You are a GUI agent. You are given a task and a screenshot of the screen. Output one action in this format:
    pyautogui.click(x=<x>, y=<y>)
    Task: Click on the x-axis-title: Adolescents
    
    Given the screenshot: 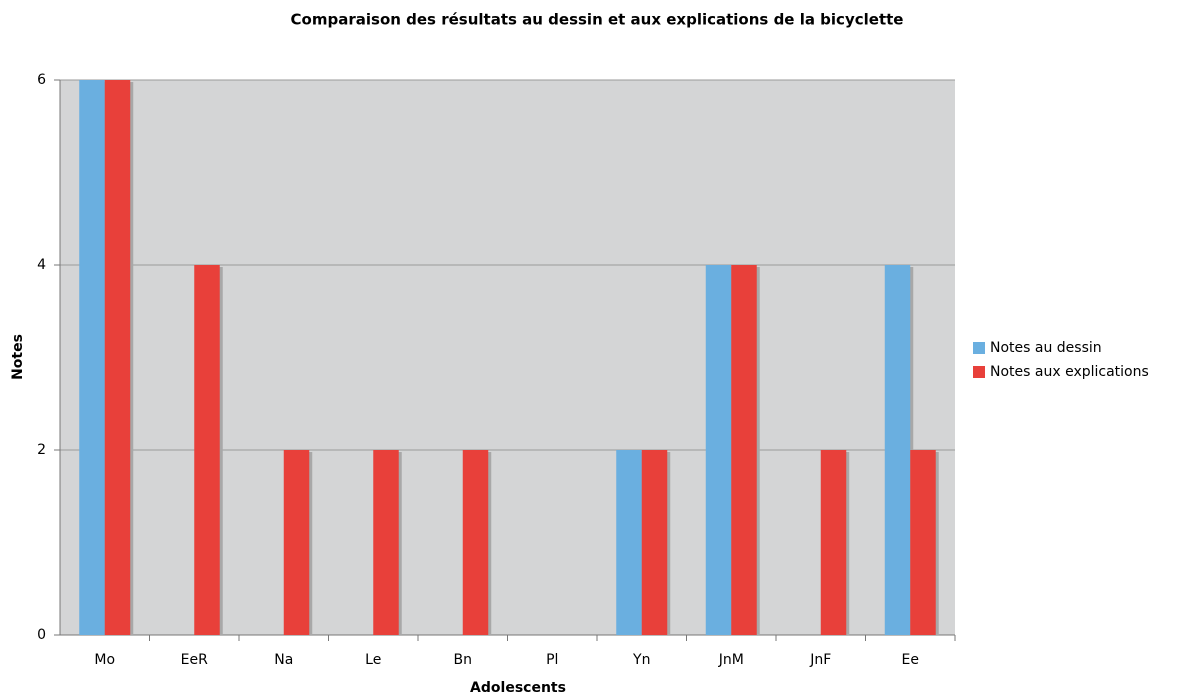 What is the action you would take?
    pyautogui.click(x=518, y=688)
    